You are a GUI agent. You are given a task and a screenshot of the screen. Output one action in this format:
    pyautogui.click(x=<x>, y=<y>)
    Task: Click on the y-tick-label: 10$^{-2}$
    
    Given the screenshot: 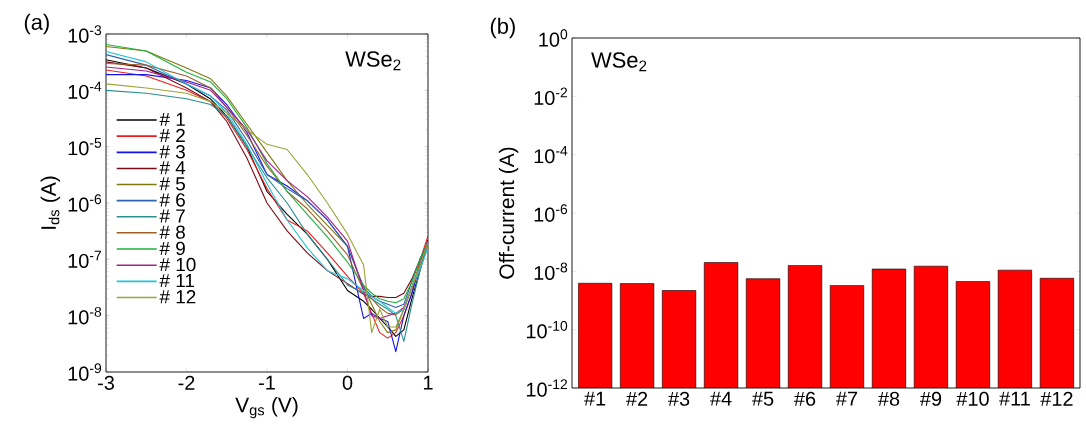 What is the action you would take?
    pyautogui.click(x=551, y=96)
    